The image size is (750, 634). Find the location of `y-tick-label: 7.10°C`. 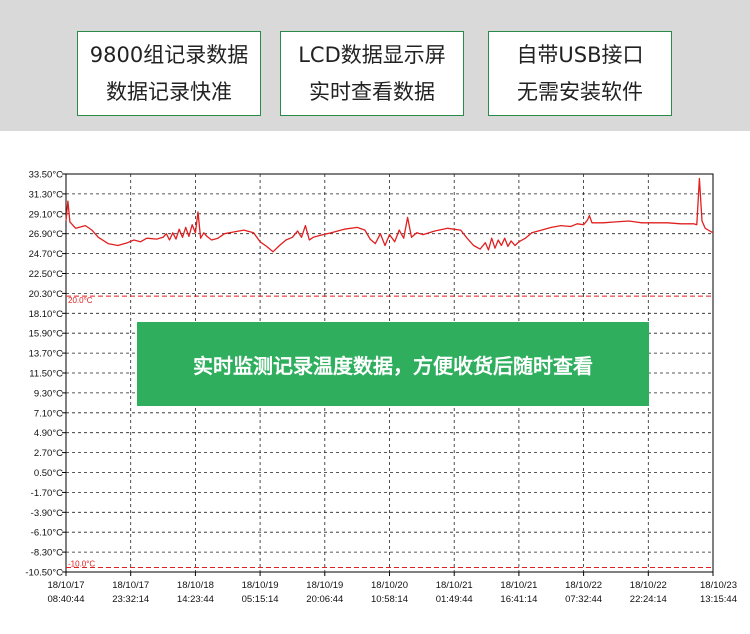

y-tick-label: 7.10°C is located at coordinates (48, 413).